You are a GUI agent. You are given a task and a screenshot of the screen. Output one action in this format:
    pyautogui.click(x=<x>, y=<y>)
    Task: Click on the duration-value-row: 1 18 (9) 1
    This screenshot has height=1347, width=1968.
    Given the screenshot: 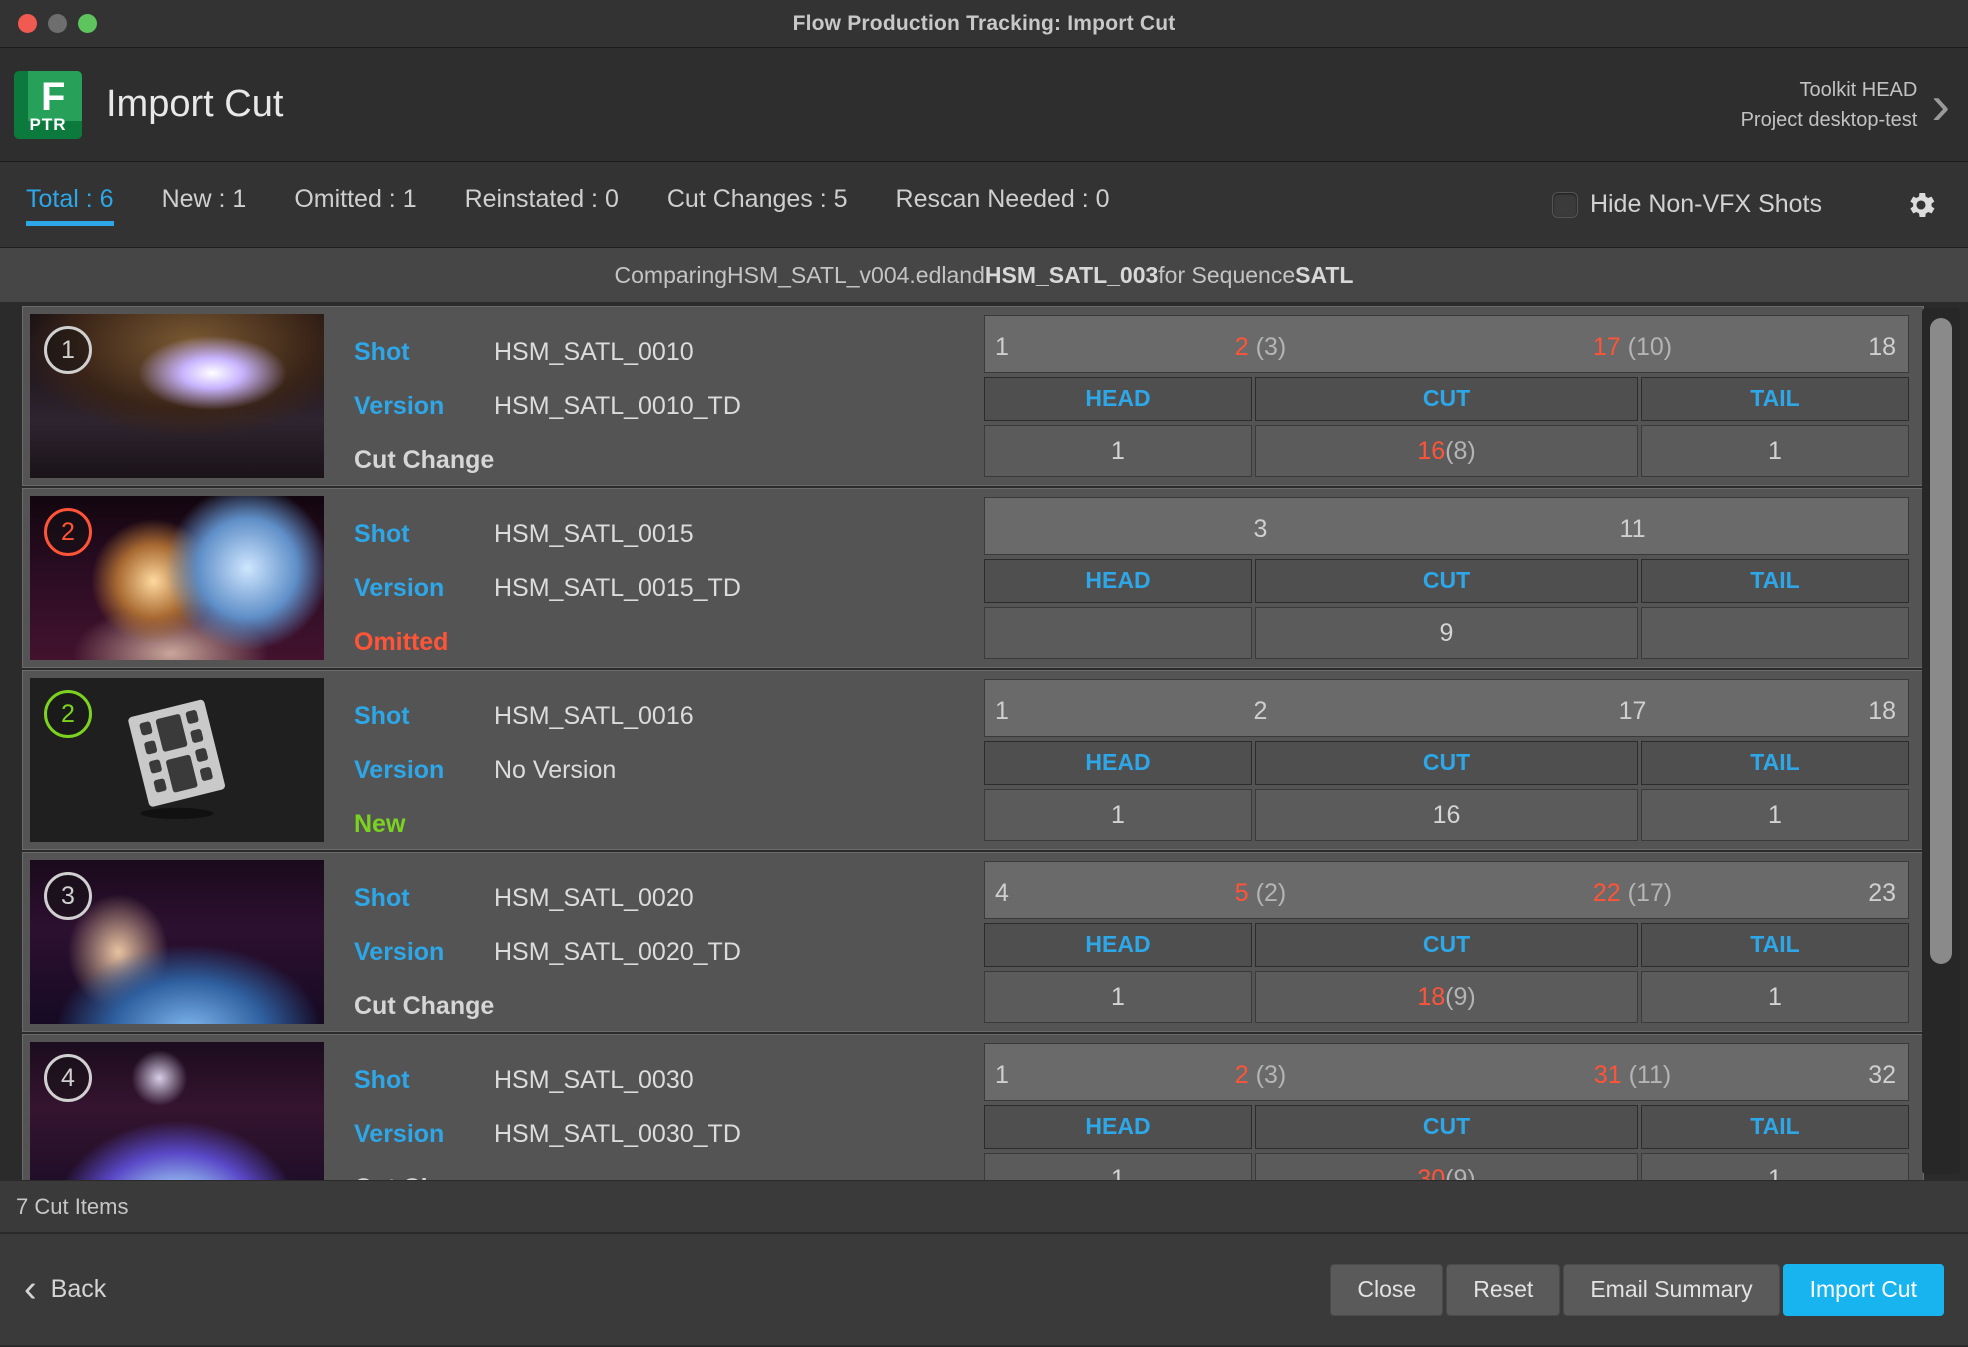 What is the action you would take?
    pyautogui.click(x=1446, y=997)
    